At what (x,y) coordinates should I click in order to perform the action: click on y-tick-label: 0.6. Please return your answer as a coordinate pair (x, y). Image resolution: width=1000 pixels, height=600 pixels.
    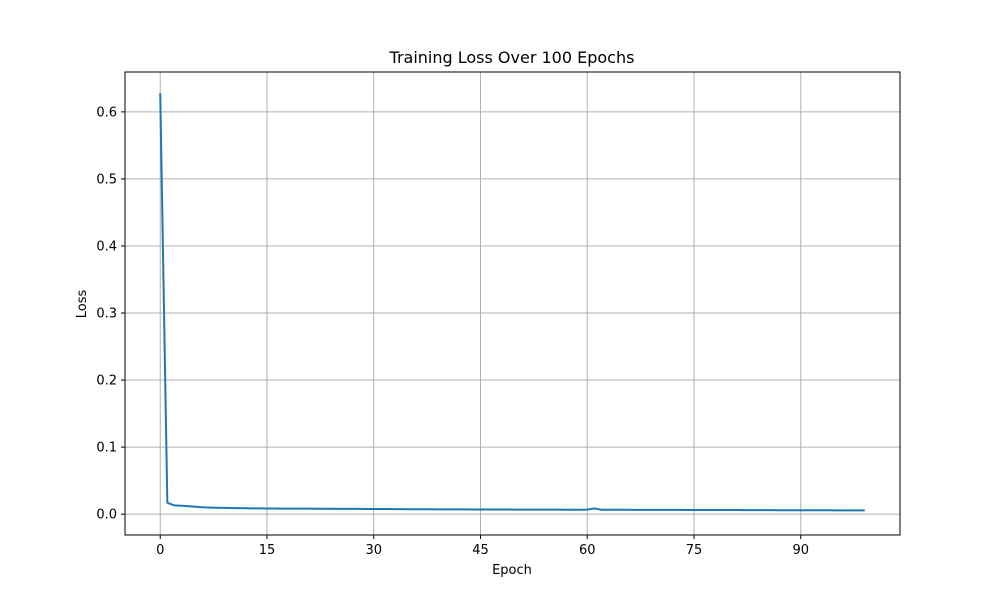
    Looking at the image, I should click on (106, 112).